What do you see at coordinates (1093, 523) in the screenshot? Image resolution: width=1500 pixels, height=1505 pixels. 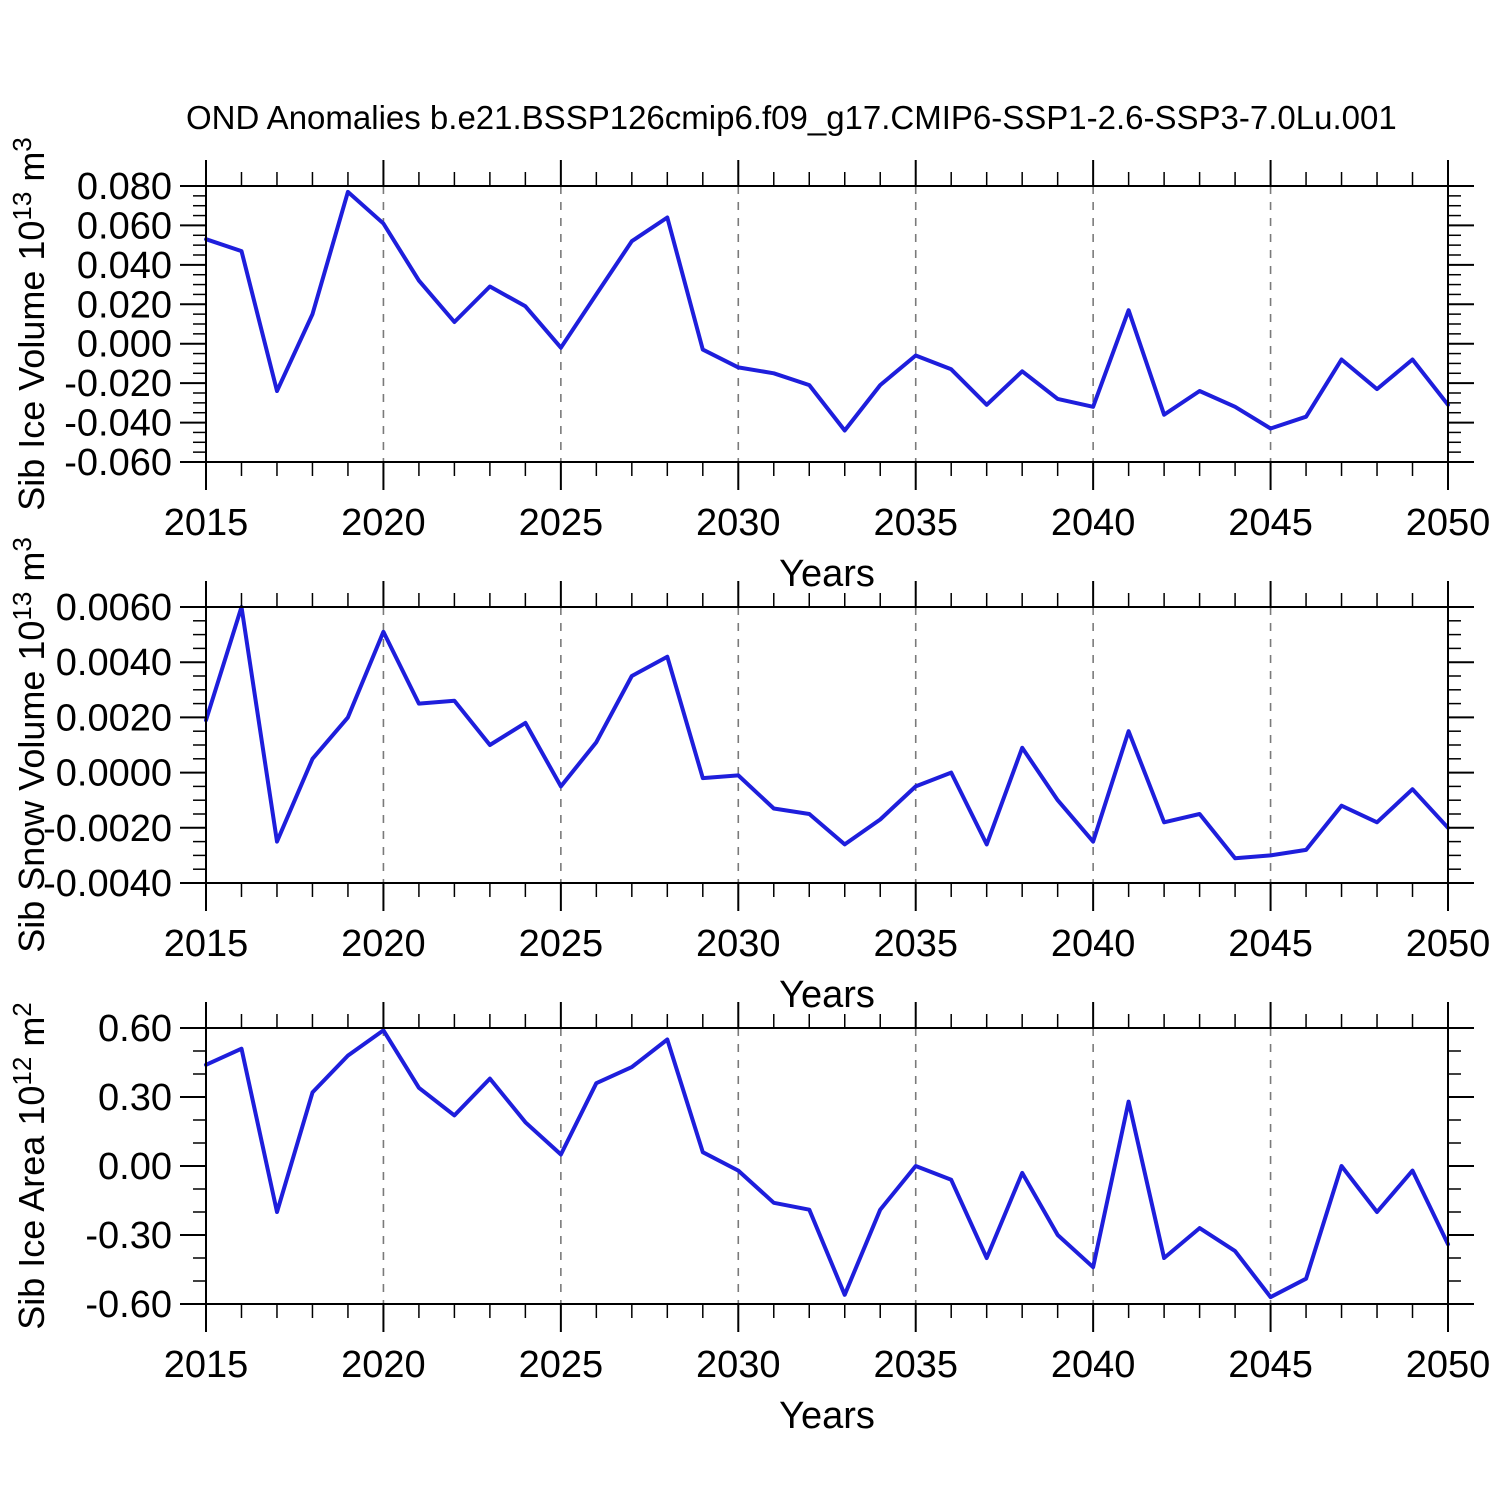 I see `panel-1-x-tick-label-2040: 2040` at bounding box center [1093, 523].